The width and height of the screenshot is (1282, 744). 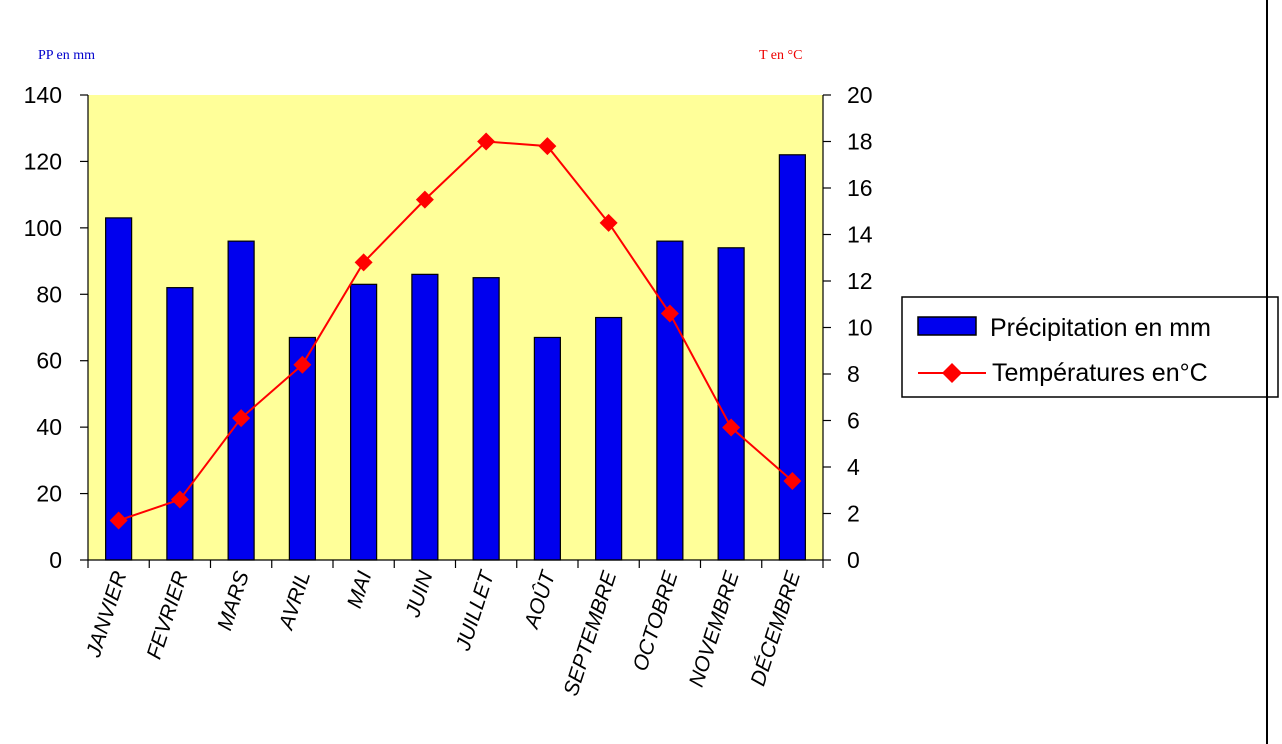 I want to click on legend-label-temperature: Températures en°C, so click(x=1100, y=373).